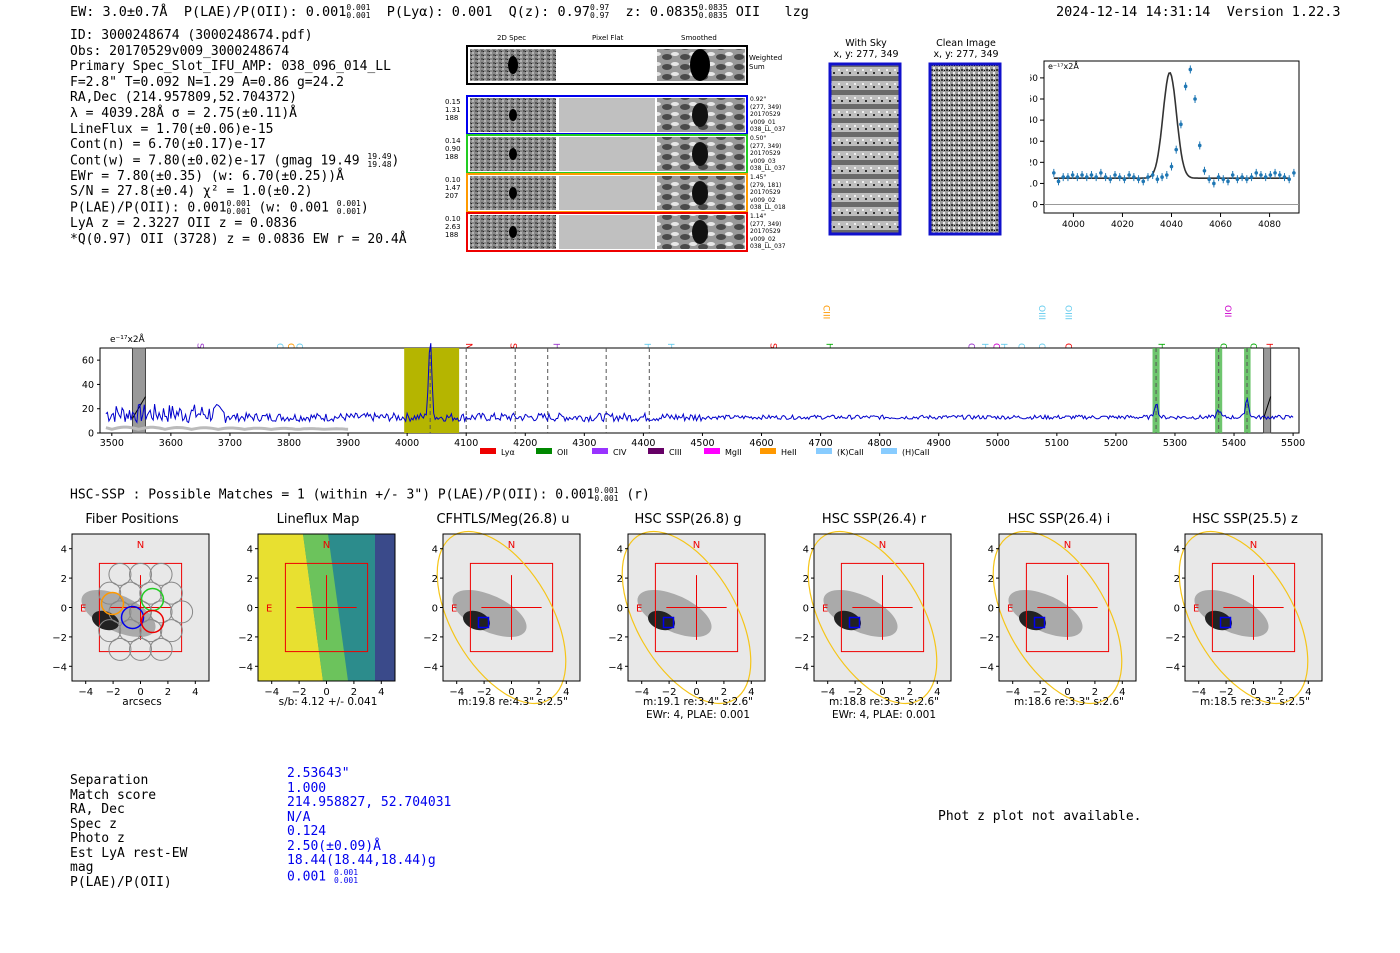 The height and width of the screenshot is (953, 1400). What do you see at coordinates (290, 607) in the screenshot?
I see `lineflux-map-peak` at bounding box center [290, 607].